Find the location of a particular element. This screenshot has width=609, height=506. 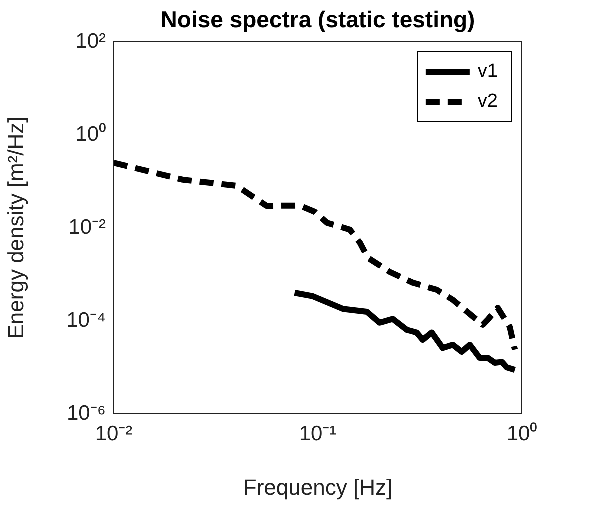

x-tick-label: 10⁰ is located at coordinates (522, 434).